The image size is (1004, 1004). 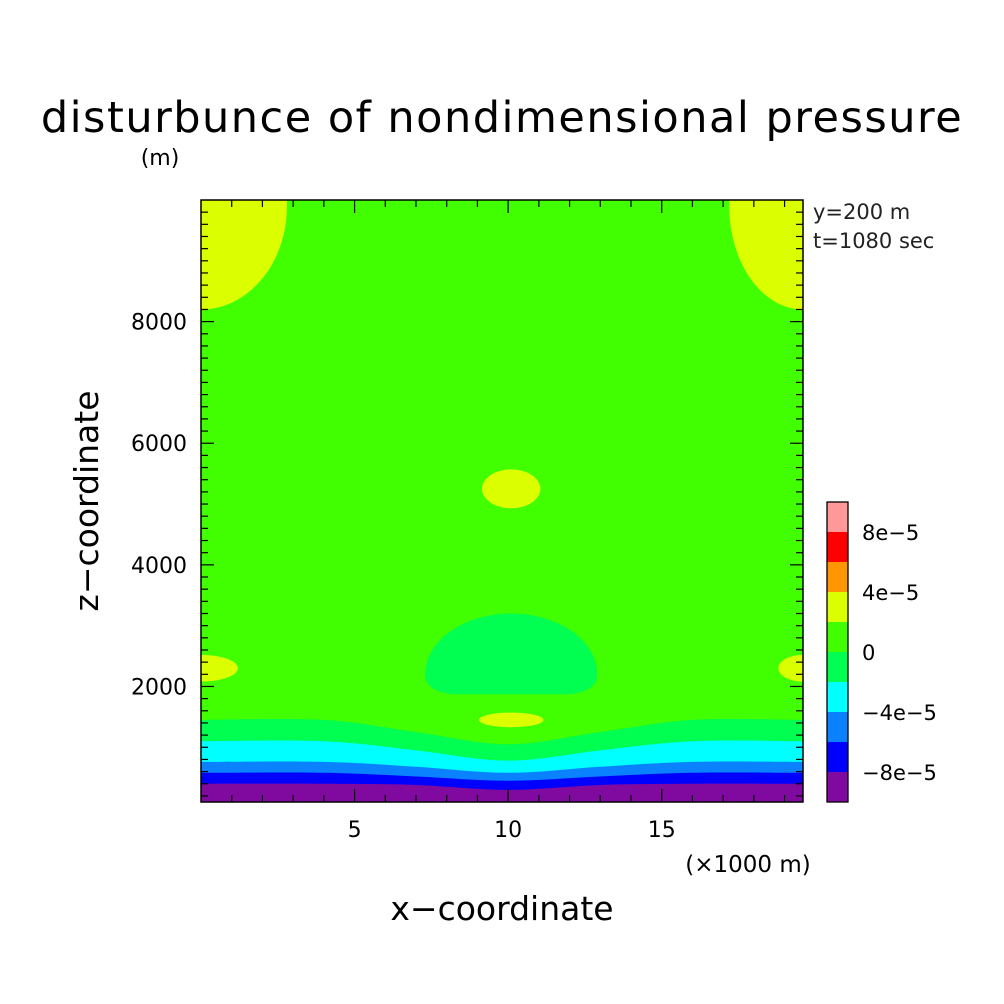 What do you see at coordinates (747, 865) in the screenshot?
I see `x-axis-unit: (×1000 m)` at bounding box center [747, 865].